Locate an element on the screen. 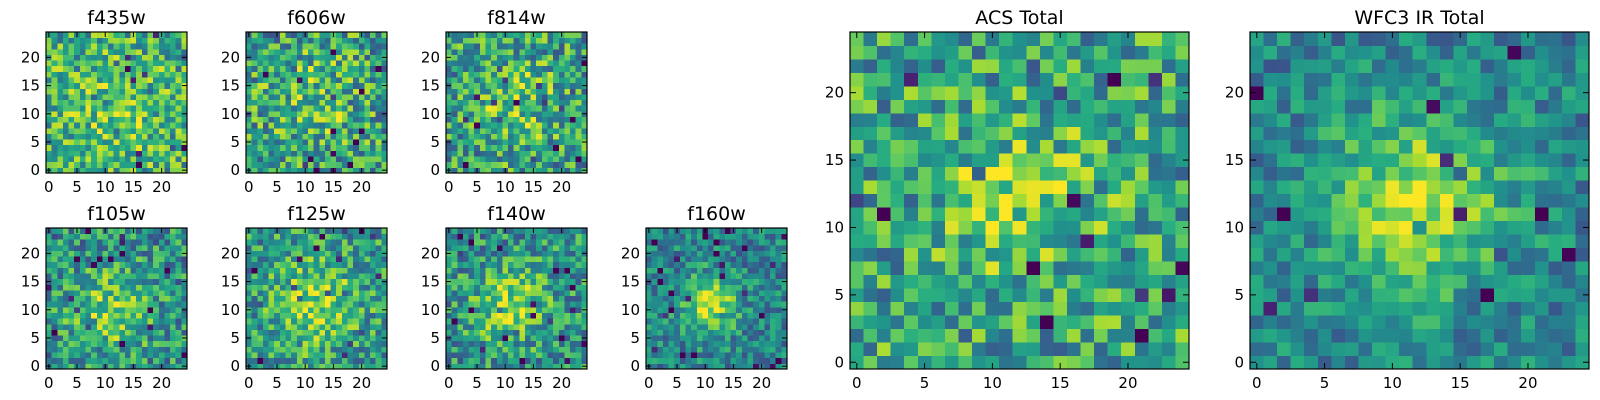 The width and height of the screenshot is (1600, 400). x-tick-label: 10 is located at coordinates (105, 383).